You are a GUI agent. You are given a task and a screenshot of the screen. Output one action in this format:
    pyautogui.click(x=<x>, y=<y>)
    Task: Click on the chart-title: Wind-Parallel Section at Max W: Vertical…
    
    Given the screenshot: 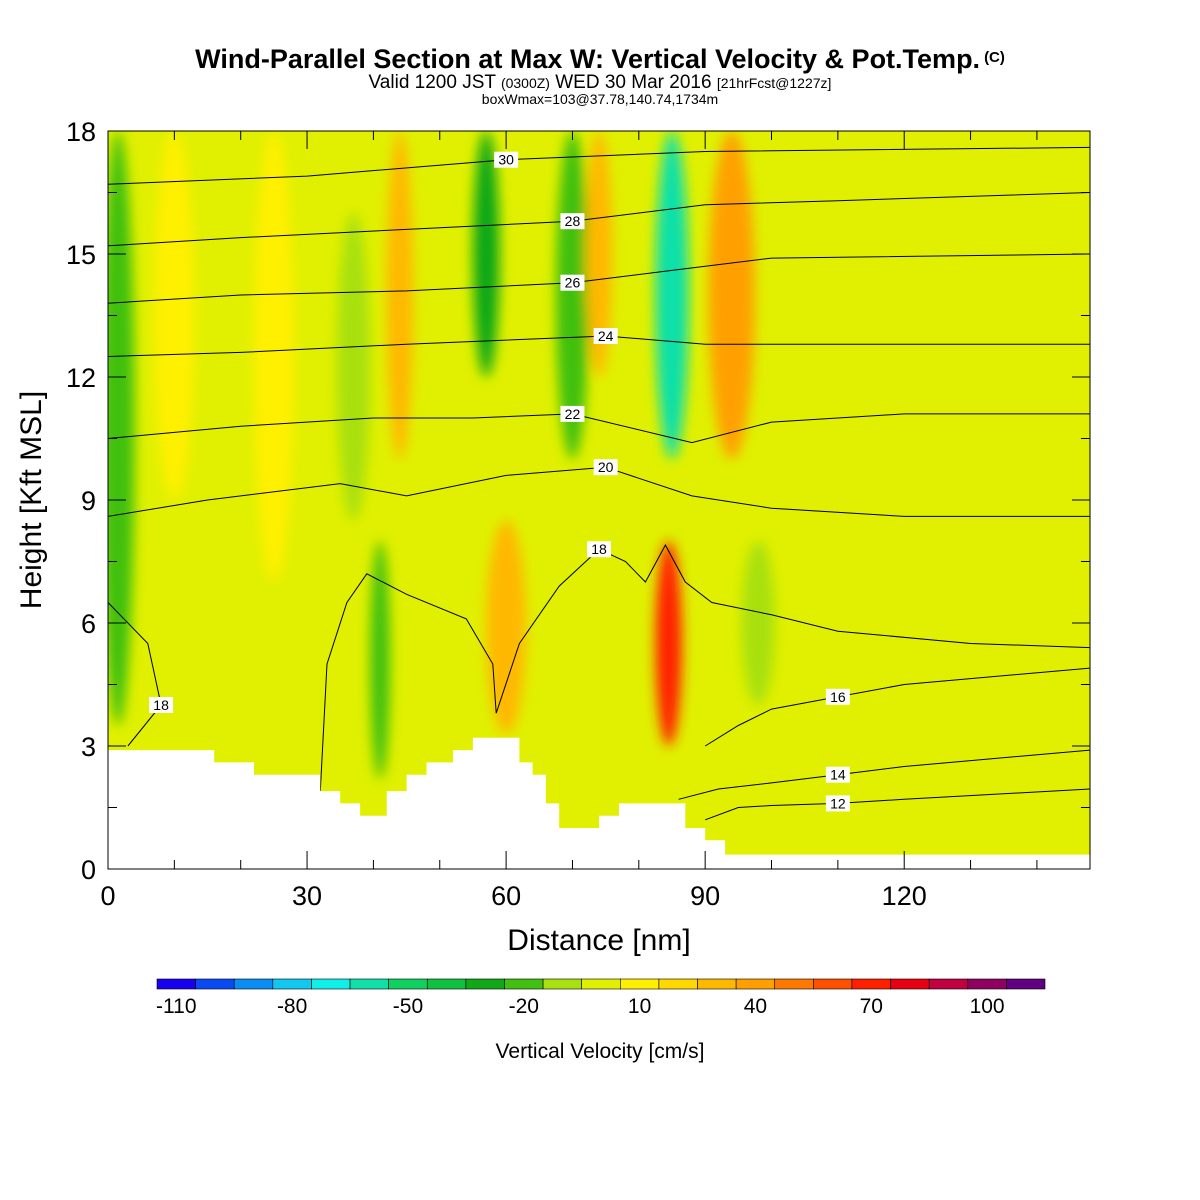 What is the action you would take?
    pyautogui.click(x=600, y=59)
    